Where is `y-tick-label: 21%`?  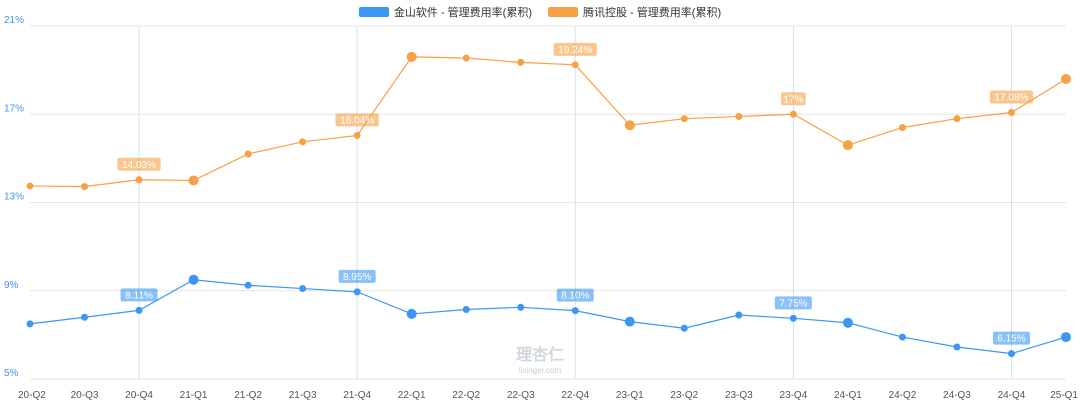
y-tick-label: 21% is located at coordinates (14, 20).